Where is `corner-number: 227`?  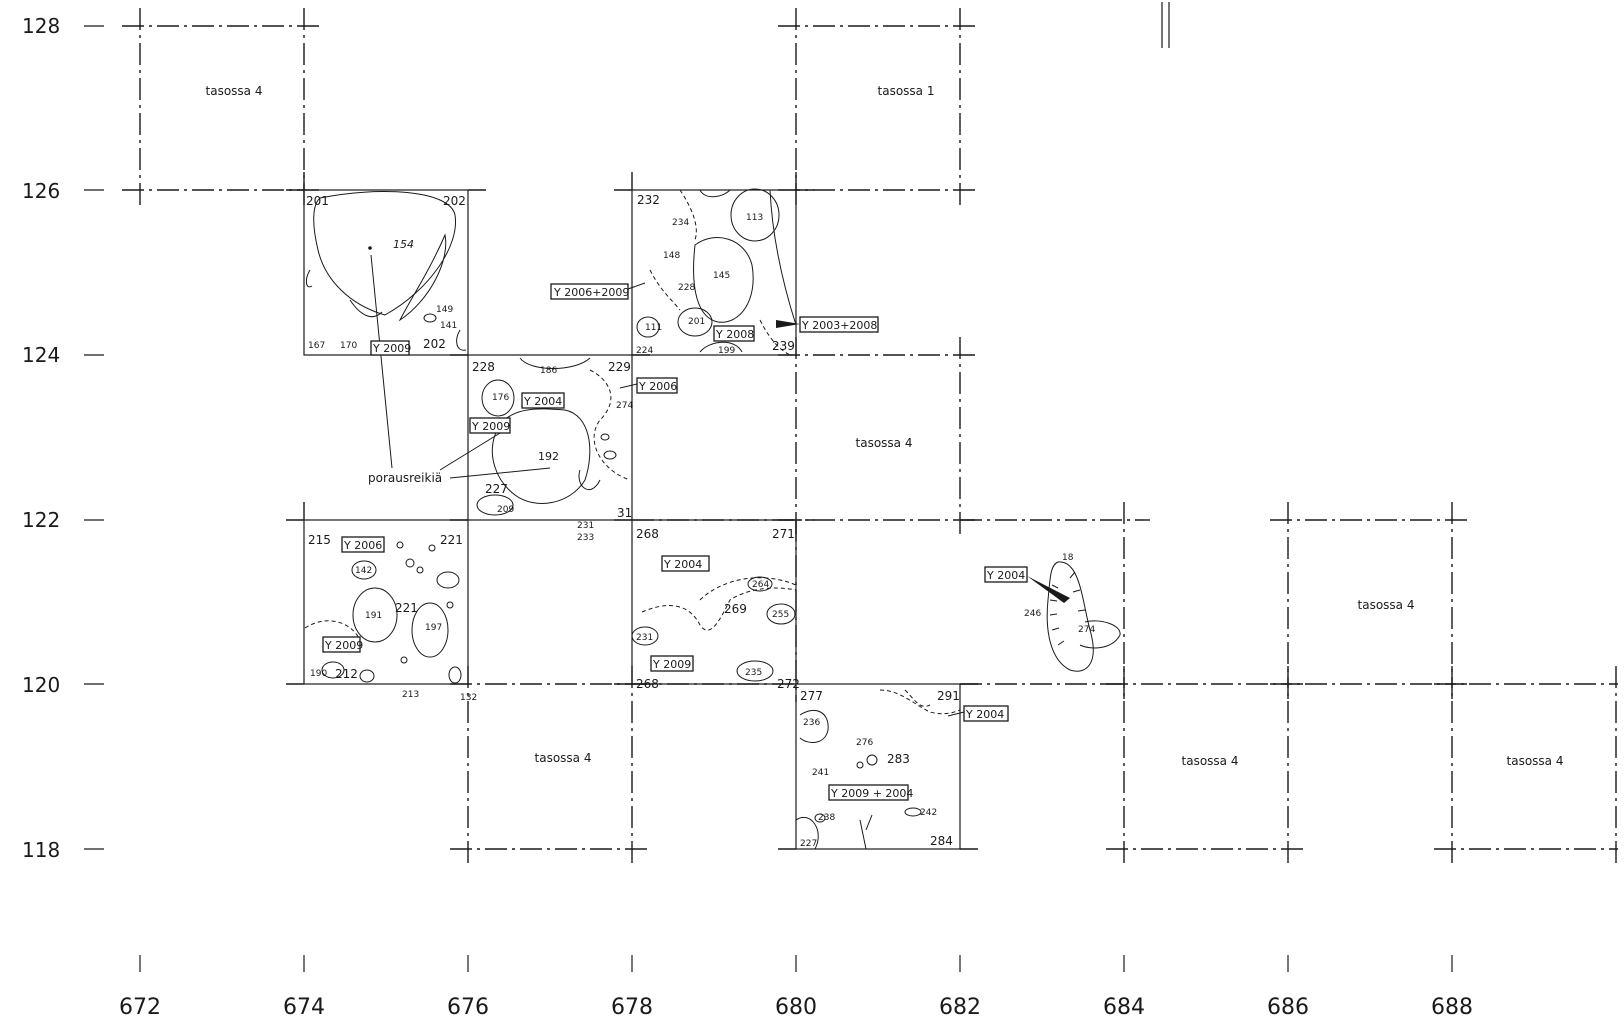 corner-number: 227 is located at coordinates (496, 489).